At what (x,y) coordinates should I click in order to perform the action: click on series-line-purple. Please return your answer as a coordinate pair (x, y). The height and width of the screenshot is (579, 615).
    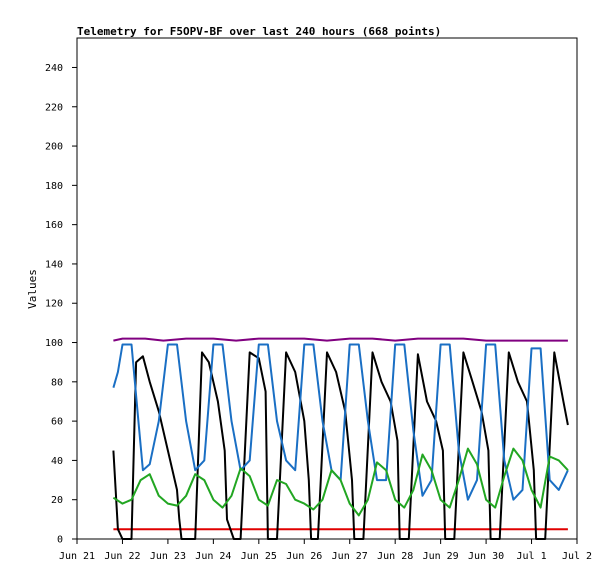
    Looking at the image, I should click on (340, 339).